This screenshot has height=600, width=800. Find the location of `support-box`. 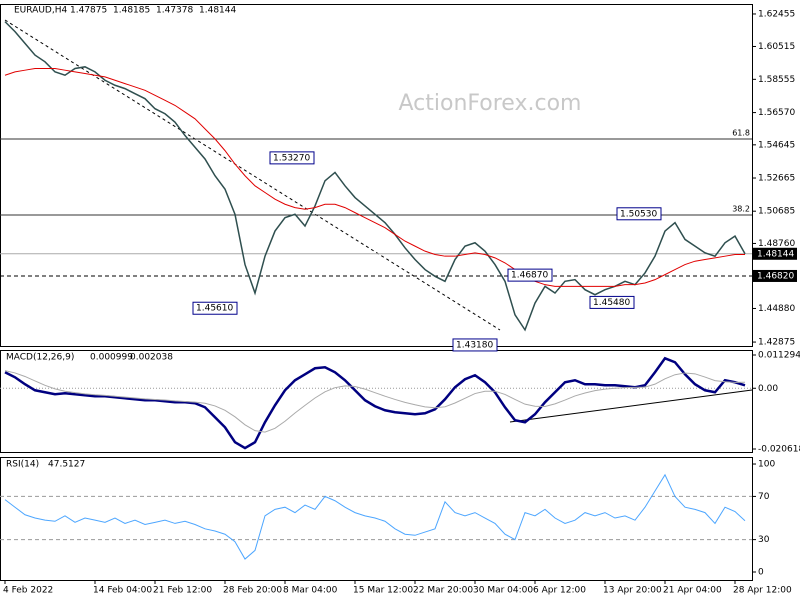

support-box is located at coordinates (775, 275).